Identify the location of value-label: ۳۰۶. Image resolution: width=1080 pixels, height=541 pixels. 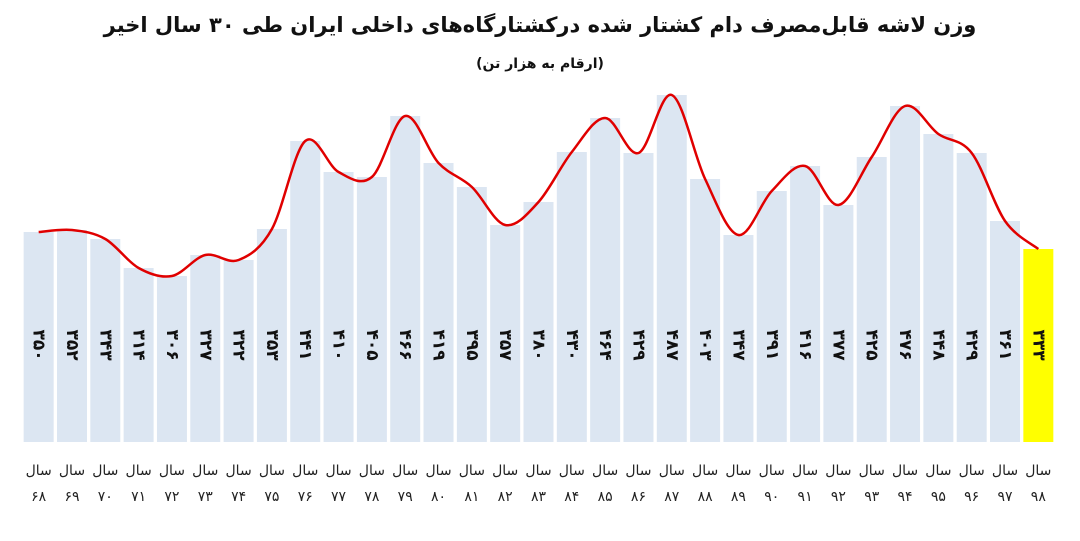
(172, 344).